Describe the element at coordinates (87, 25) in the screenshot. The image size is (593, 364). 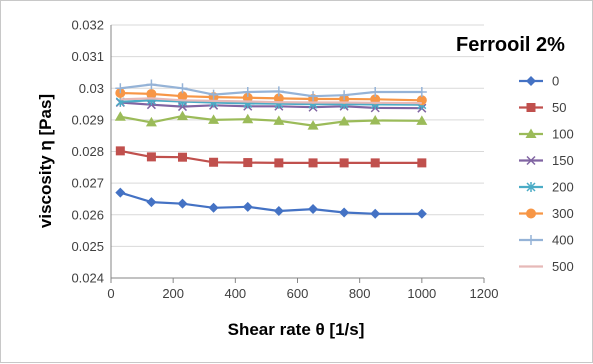
I see `y-tick-label: 0.032` at that location.